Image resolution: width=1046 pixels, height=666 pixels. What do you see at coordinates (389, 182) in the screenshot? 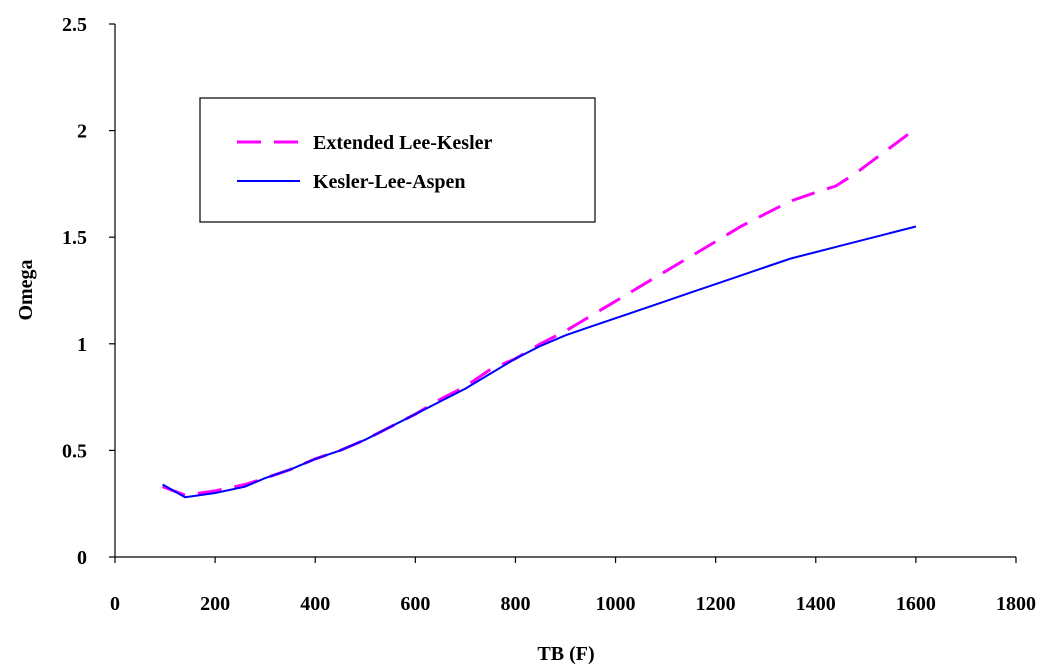
I see `legend-label-kesler-lee-aspen: Kesler-Lee-Aspen` at bounding box center [389, 182].